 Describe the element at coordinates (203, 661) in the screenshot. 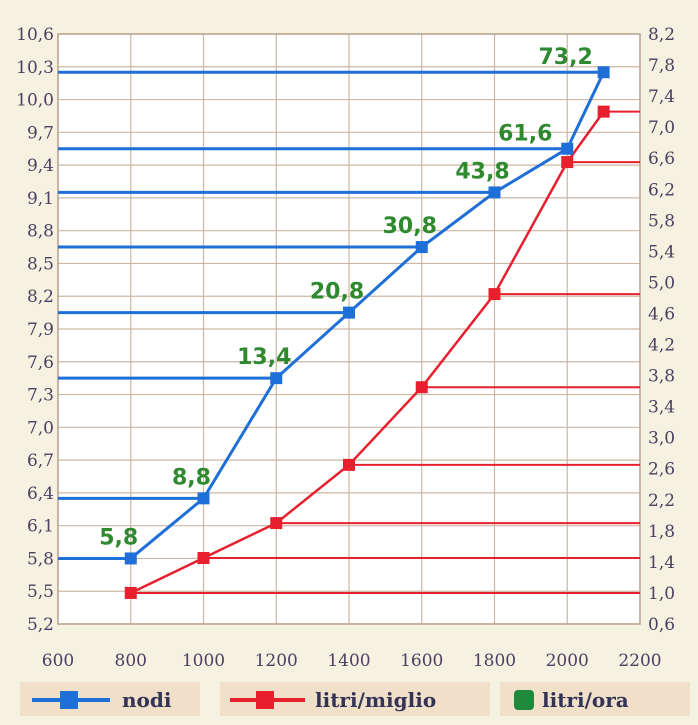

I see `x-axis-tick-label: 1000` at that location.